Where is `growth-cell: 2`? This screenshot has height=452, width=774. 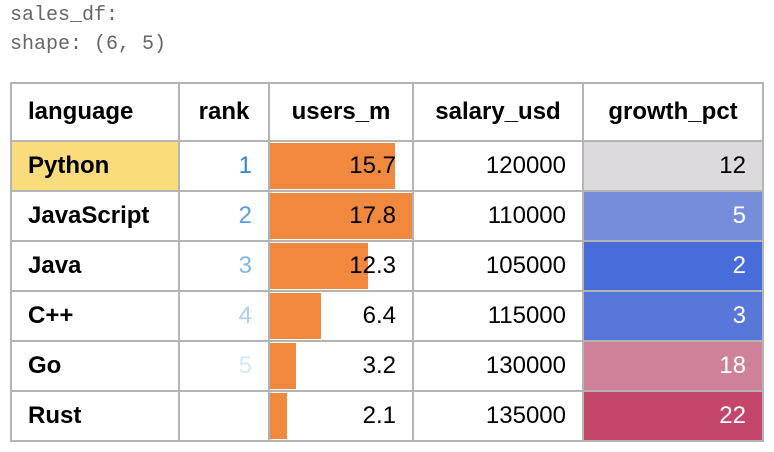
growth-cell: 2 is located at coordinates (673, 266).